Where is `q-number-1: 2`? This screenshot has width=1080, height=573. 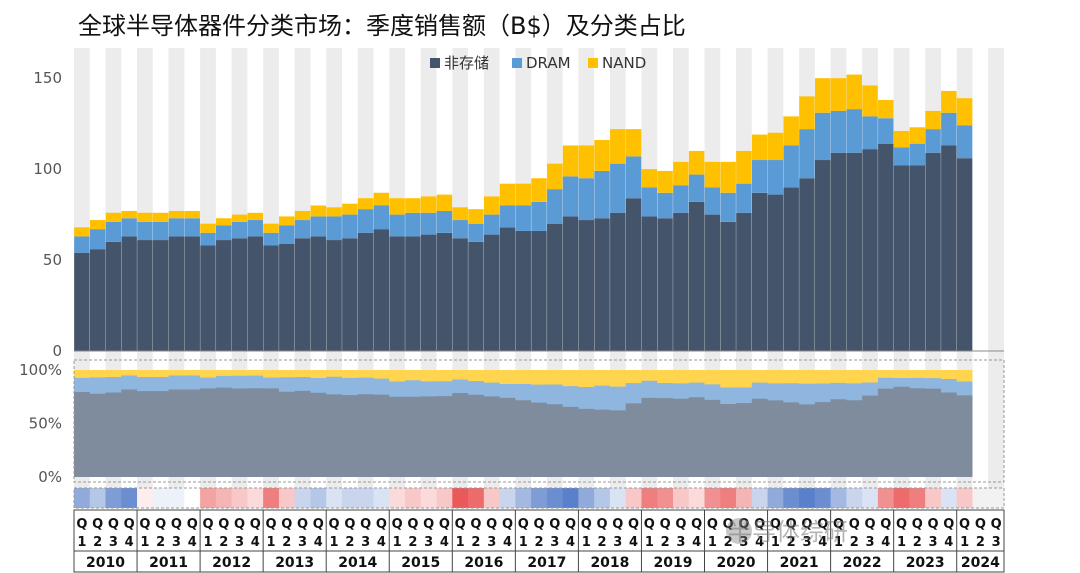 q-number-1: 2 is located at coordinates (97, 542).